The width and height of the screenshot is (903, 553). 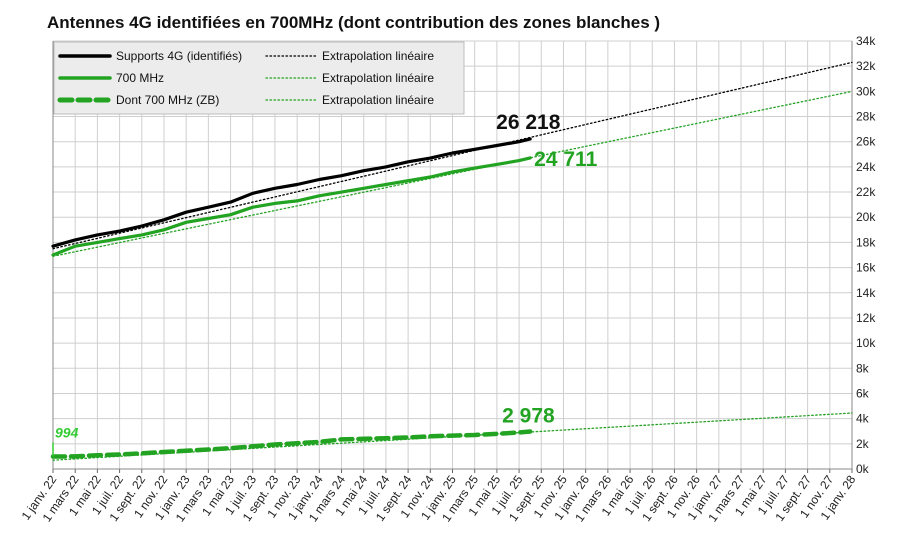 What do you see at coordinates (866, 91) in the screenshot?
I see `y-tick-label: 30k` at bounding box center [866, 91].